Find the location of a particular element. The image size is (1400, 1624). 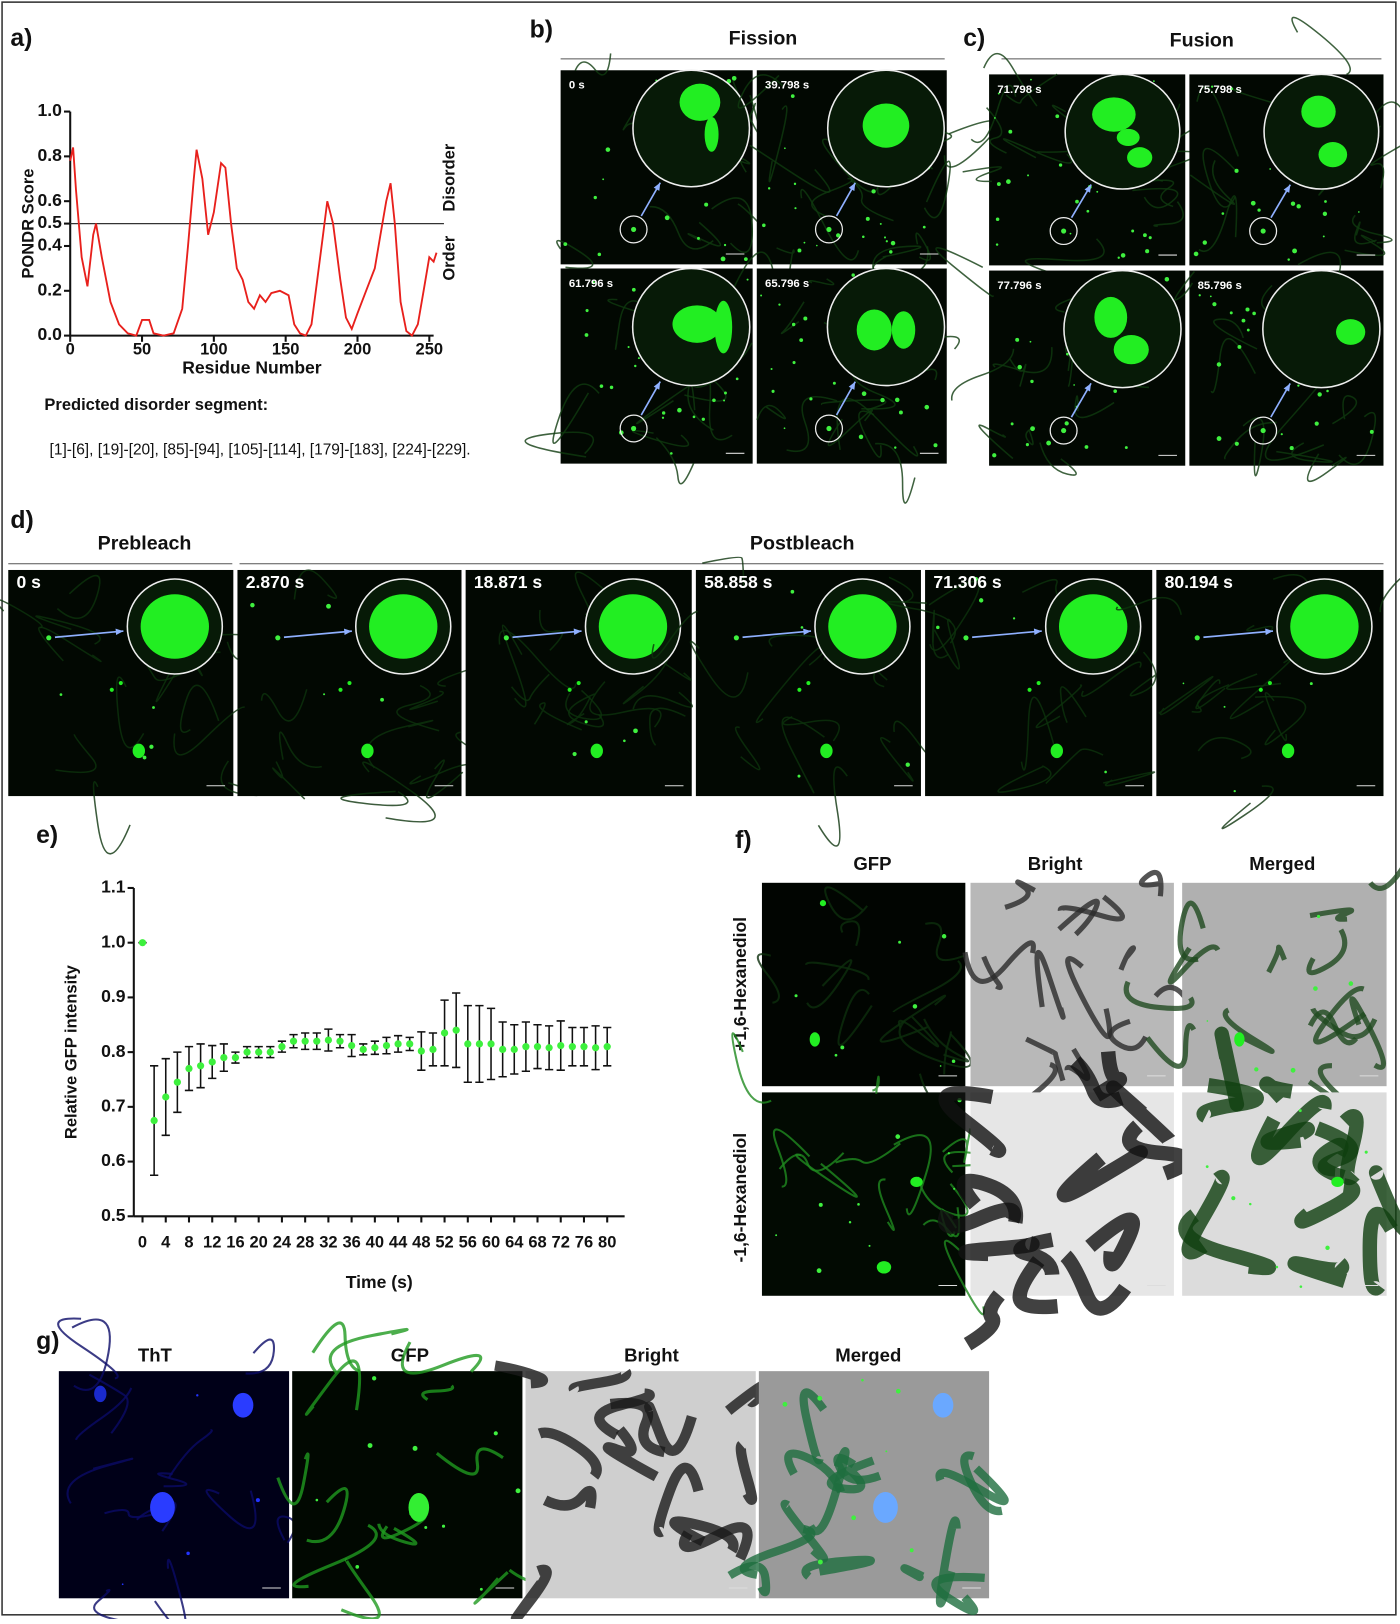

zoom-source is located at coordinates (829, 229).